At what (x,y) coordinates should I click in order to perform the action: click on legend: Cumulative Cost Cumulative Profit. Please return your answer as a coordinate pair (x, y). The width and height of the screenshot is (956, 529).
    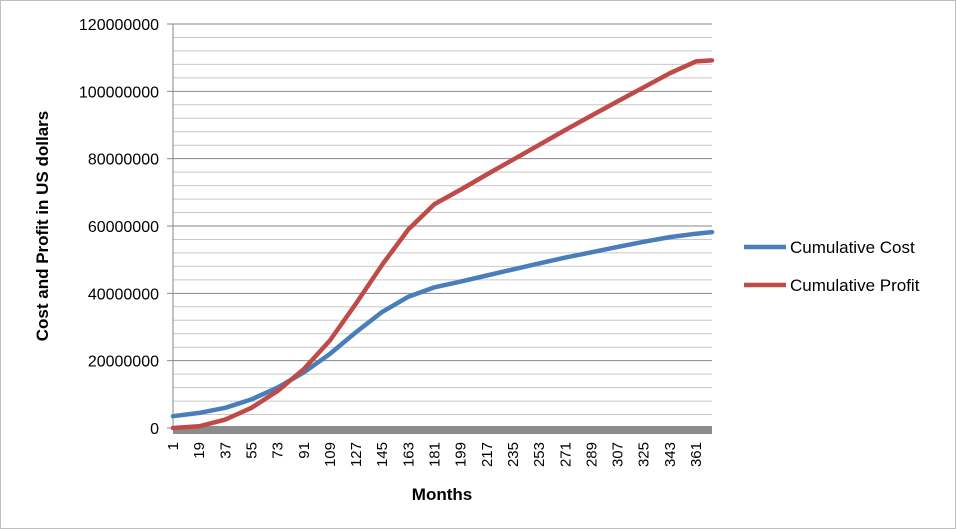
    Looking at the image, I should click on (832, 266).